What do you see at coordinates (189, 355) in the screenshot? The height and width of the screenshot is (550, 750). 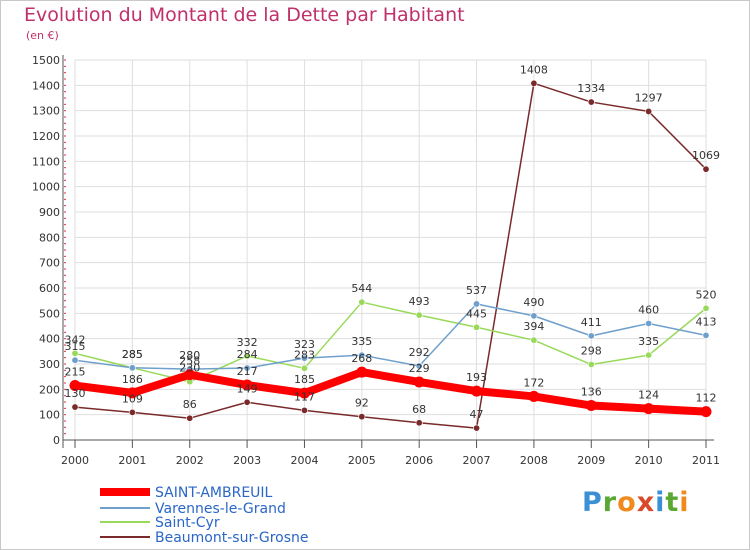 I see `data-label: 280` at bounding box center [189, 355].